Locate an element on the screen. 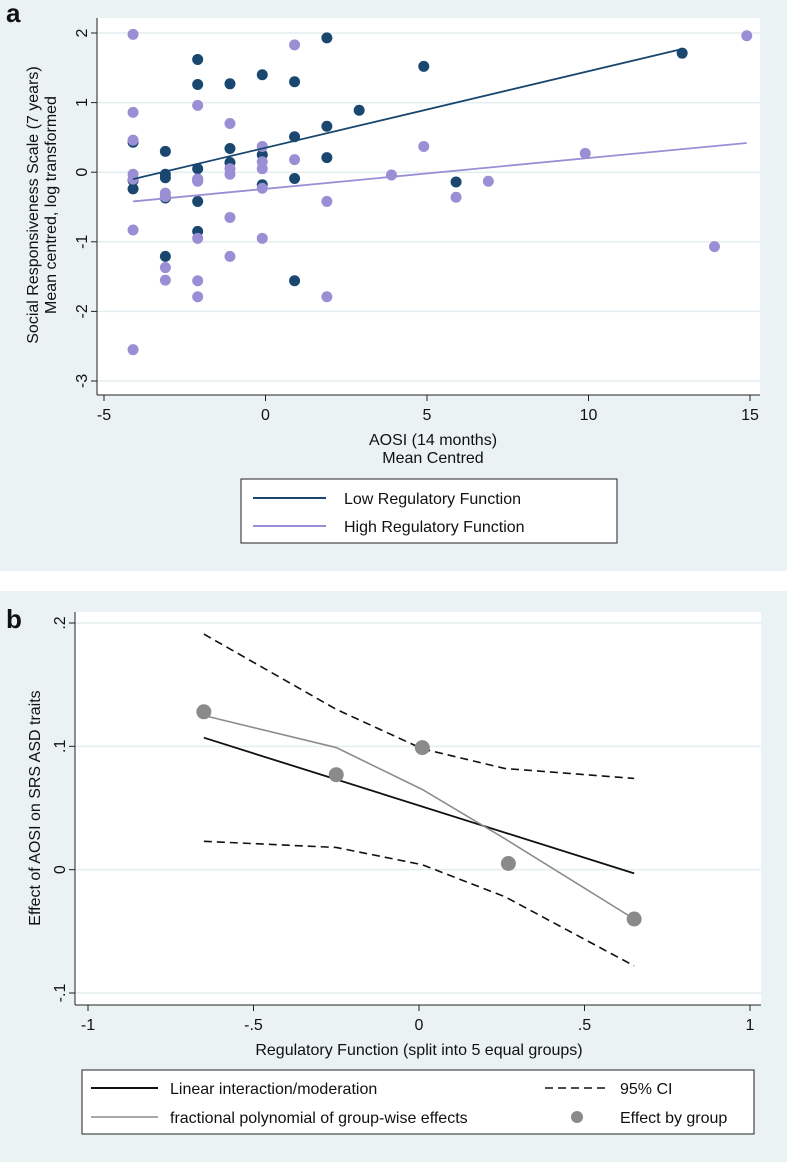 The width and height of the screenshot is (787, 1162). legend-label-group: Effect by group is located at coordinates (673, 1118).